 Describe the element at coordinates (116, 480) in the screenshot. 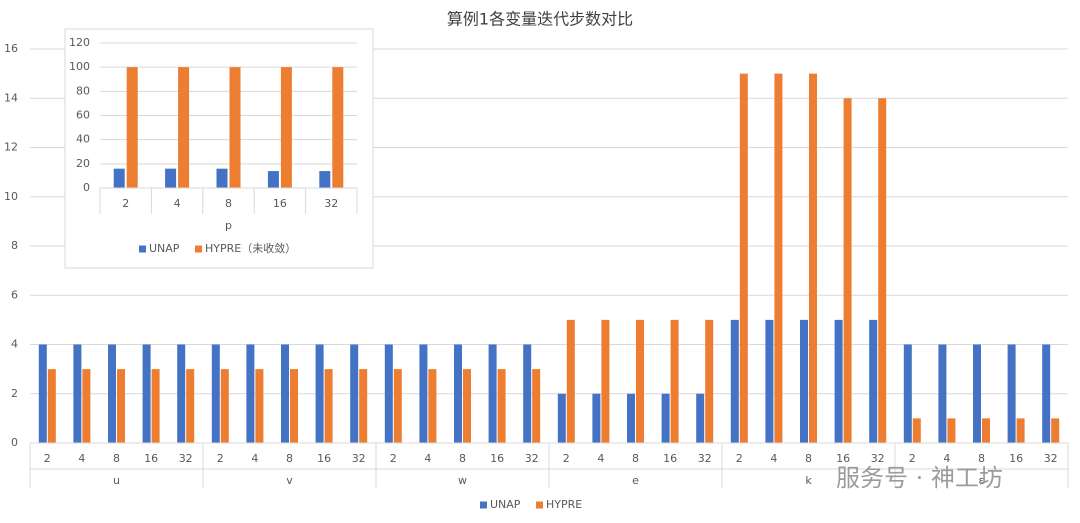

I see `group-label: u` at that location.